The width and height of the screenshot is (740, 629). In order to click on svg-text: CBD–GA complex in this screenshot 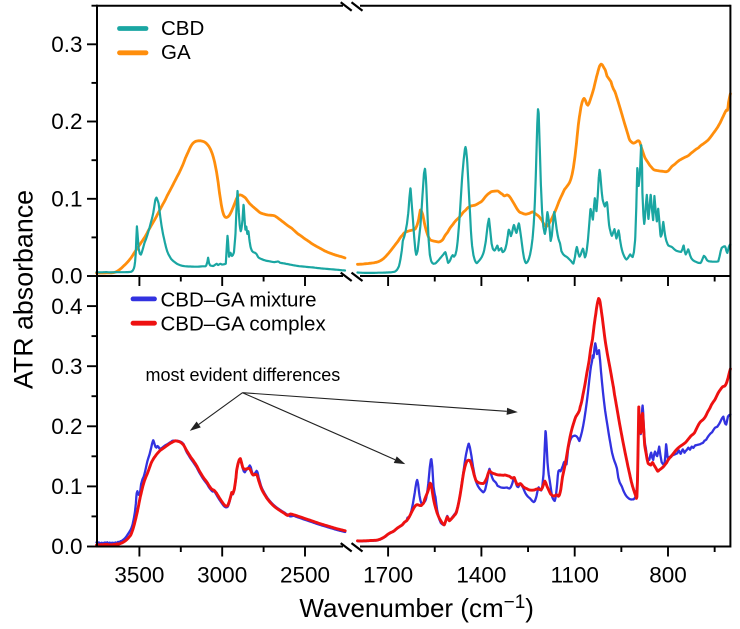, I will do `click(244, 324)`.